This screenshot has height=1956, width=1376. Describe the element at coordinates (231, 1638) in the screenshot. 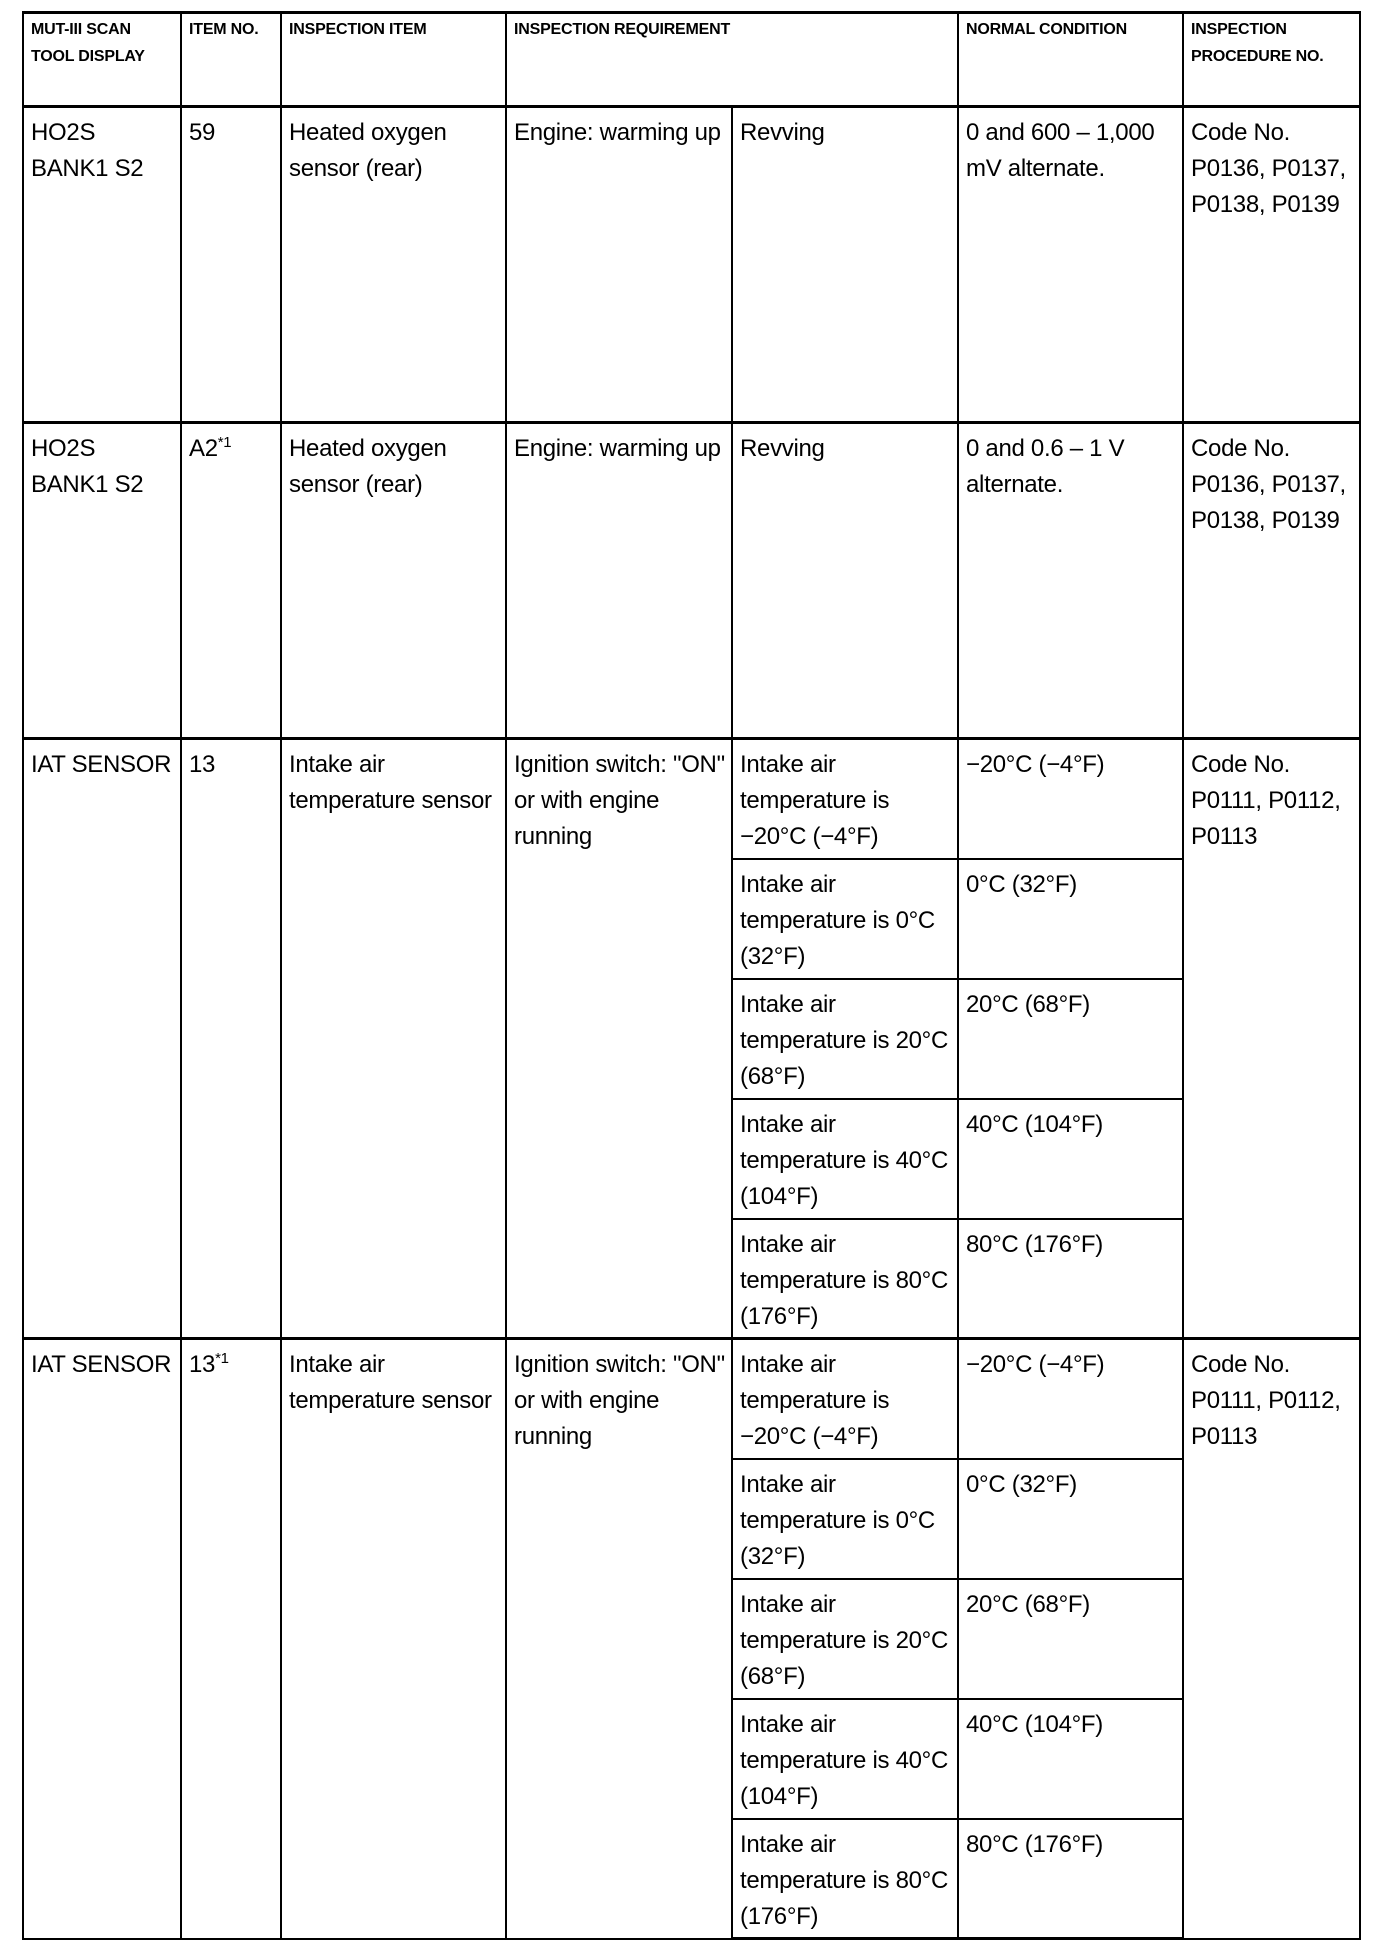

I see `item-no-cell: 13*1` at that location.